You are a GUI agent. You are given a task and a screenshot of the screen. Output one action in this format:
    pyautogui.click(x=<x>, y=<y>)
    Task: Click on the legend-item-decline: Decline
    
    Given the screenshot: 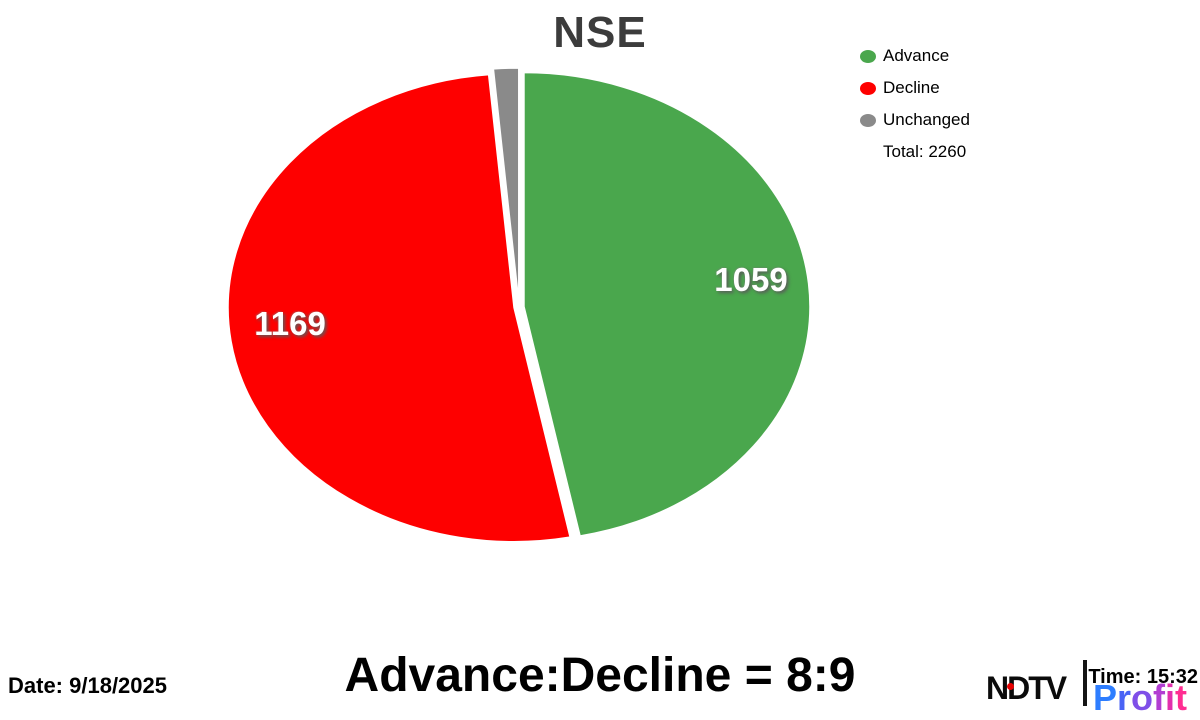 What is the action you would take?
    pyautogui.click(x=915, y=88)
    